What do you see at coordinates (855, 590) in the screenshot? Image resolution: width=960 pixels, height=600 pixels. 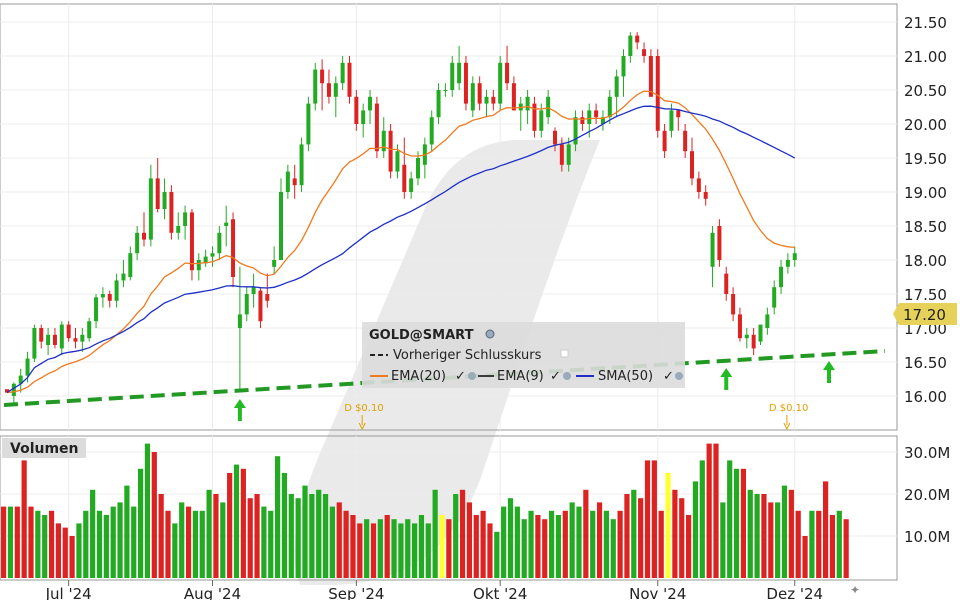 I see `scroll-right-icon: ✦` at bounding box center [855, 590].